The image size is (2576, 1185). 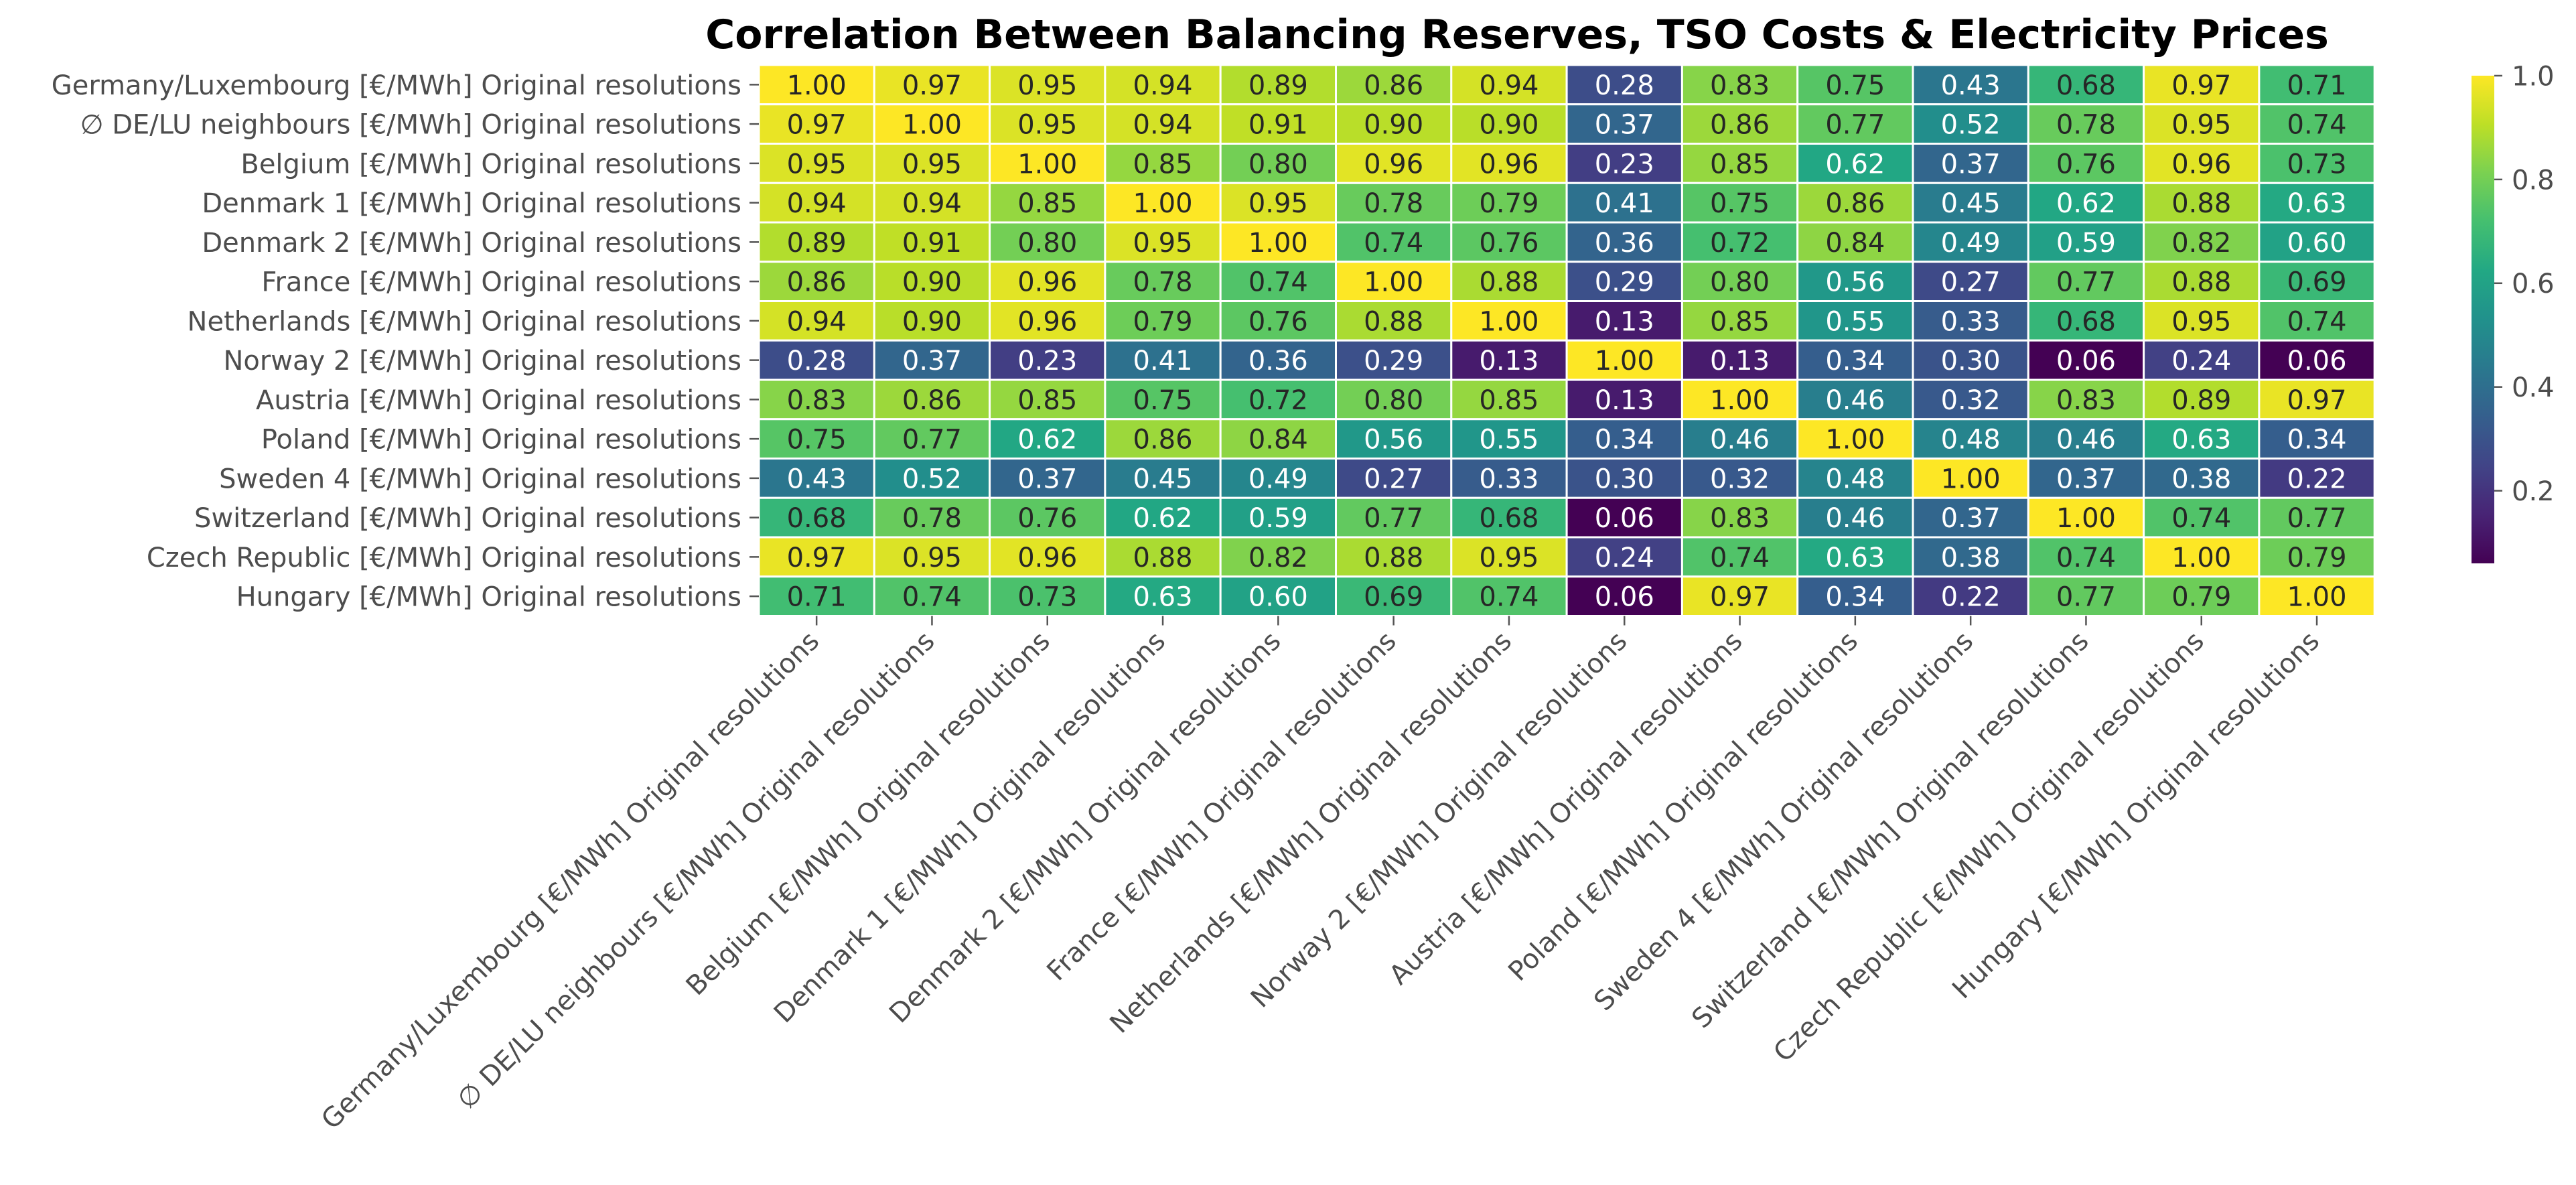 What do you see at coordinates (1509, 441) in the screenshot?
I see `cell-value-label: 0.55` at bounding box center [1509, 441].